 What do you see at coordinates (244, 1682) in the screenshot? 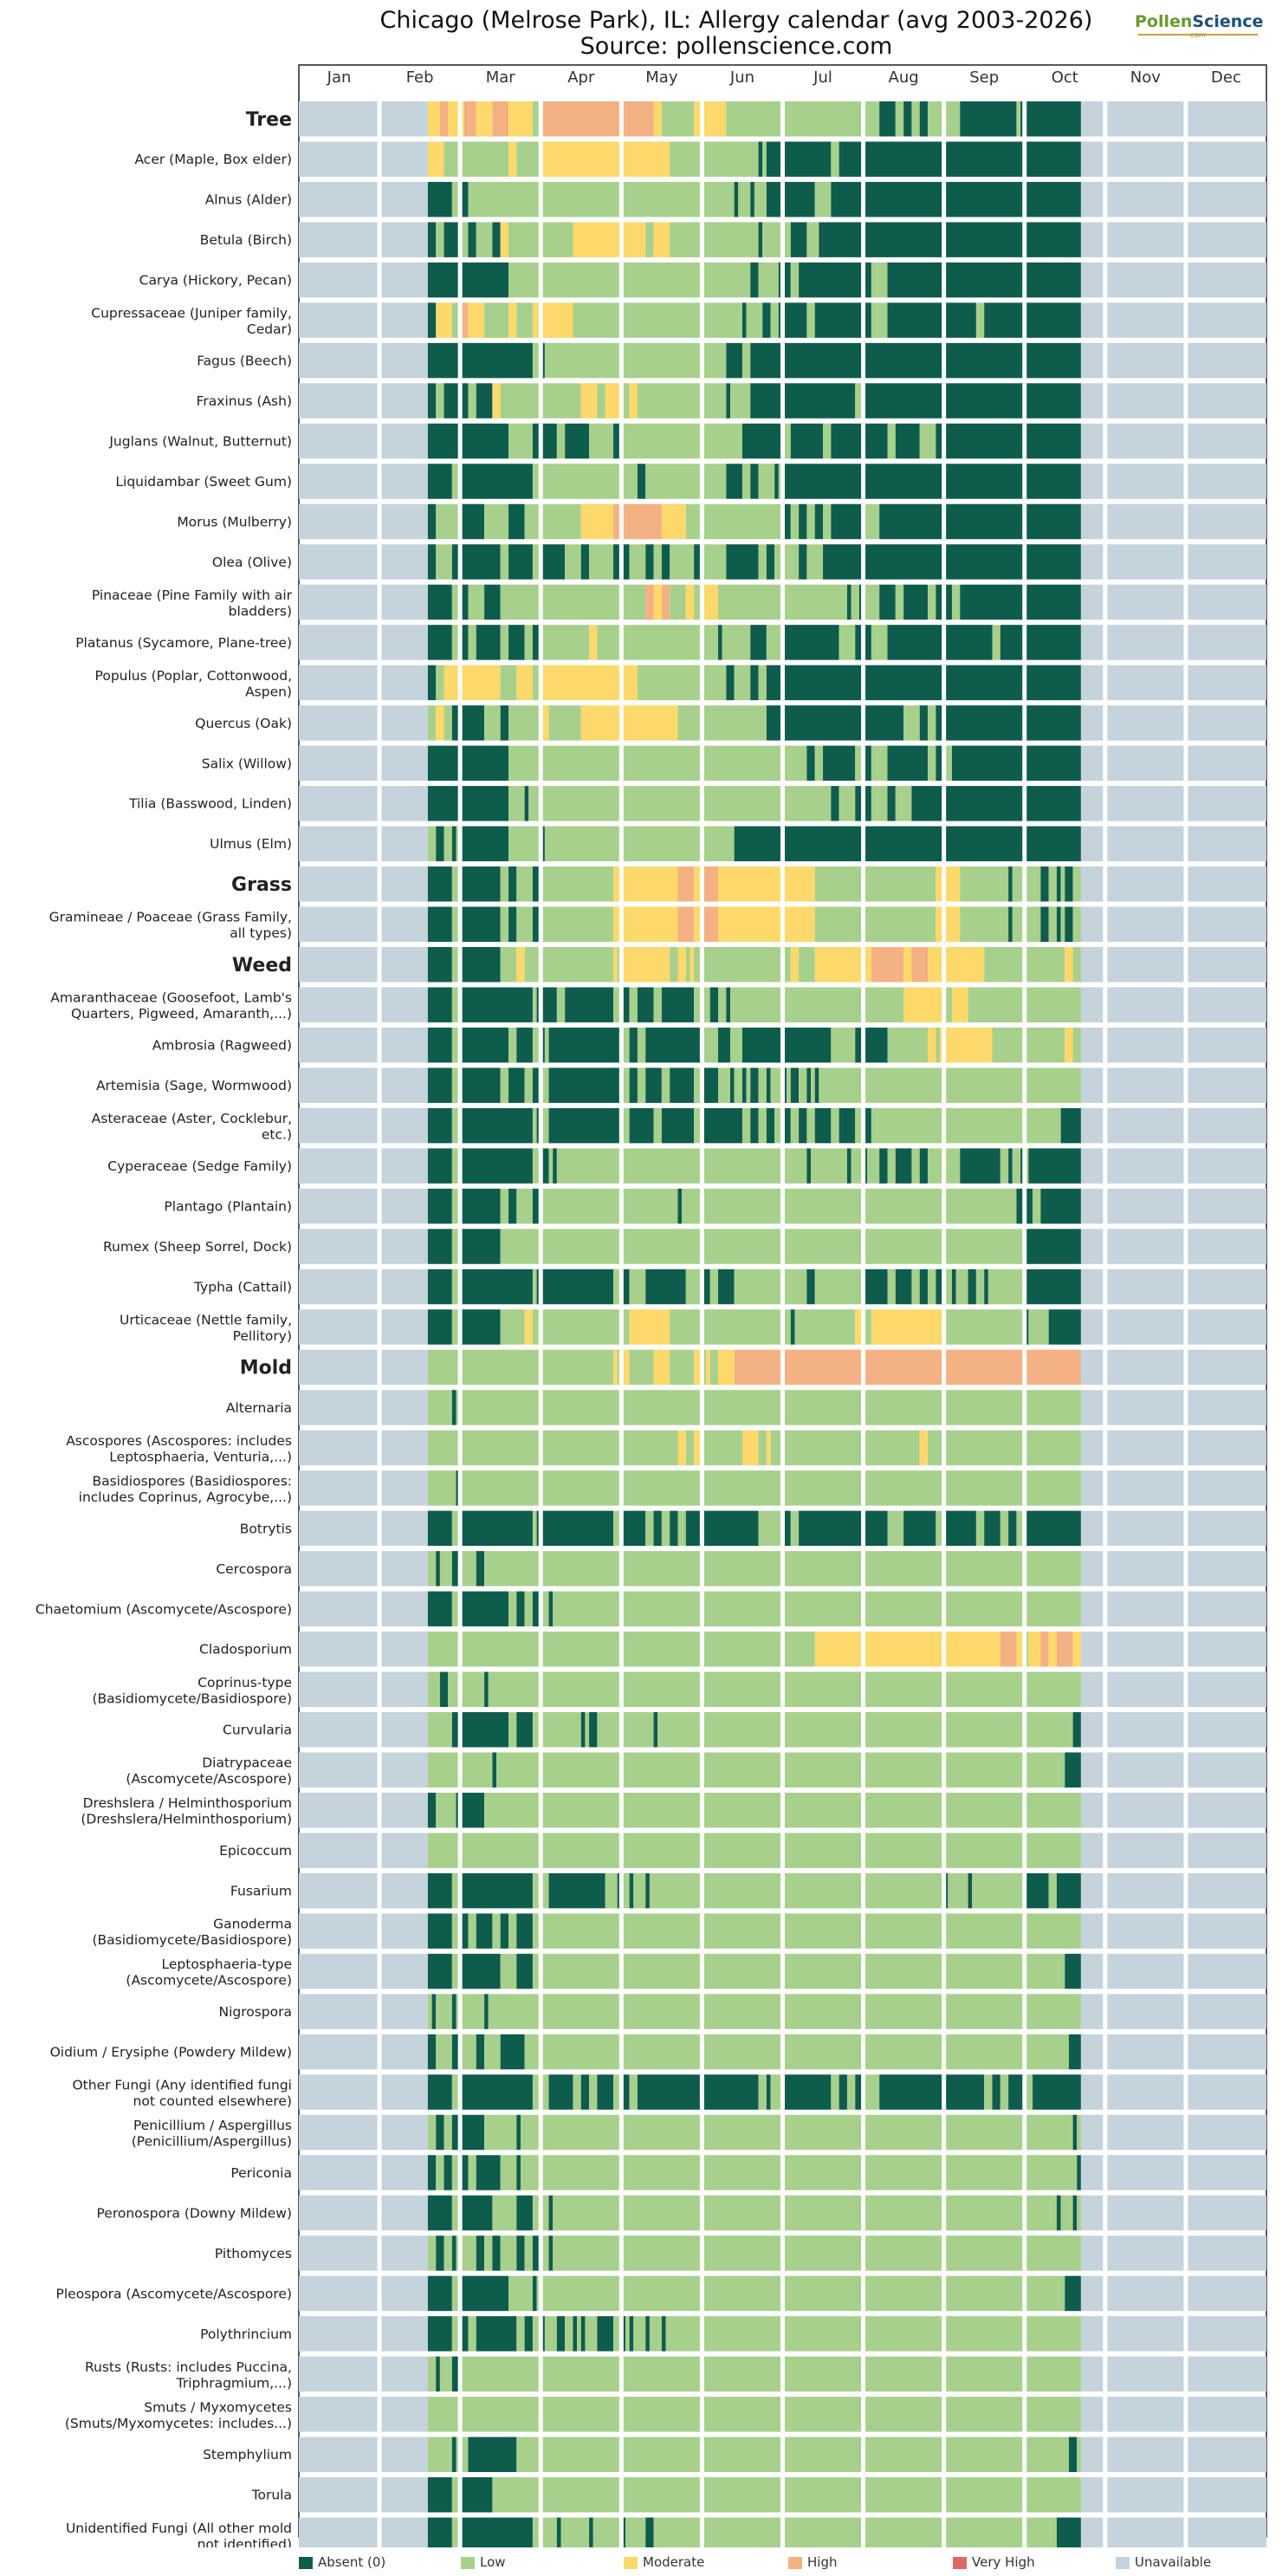
I see `row-label: Coprinus-type` at bounding box center [244, 1682].